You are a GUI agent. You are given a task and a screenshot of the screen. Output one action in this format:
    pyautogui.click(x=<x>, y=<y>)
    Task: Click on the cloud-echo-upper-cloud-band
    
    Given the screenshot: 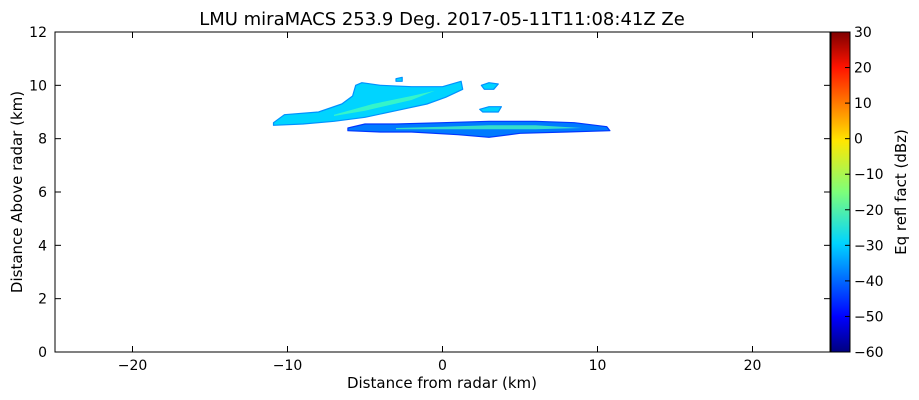 What is the action you would take?
    pyautogui.click(x=368, y=103)
    